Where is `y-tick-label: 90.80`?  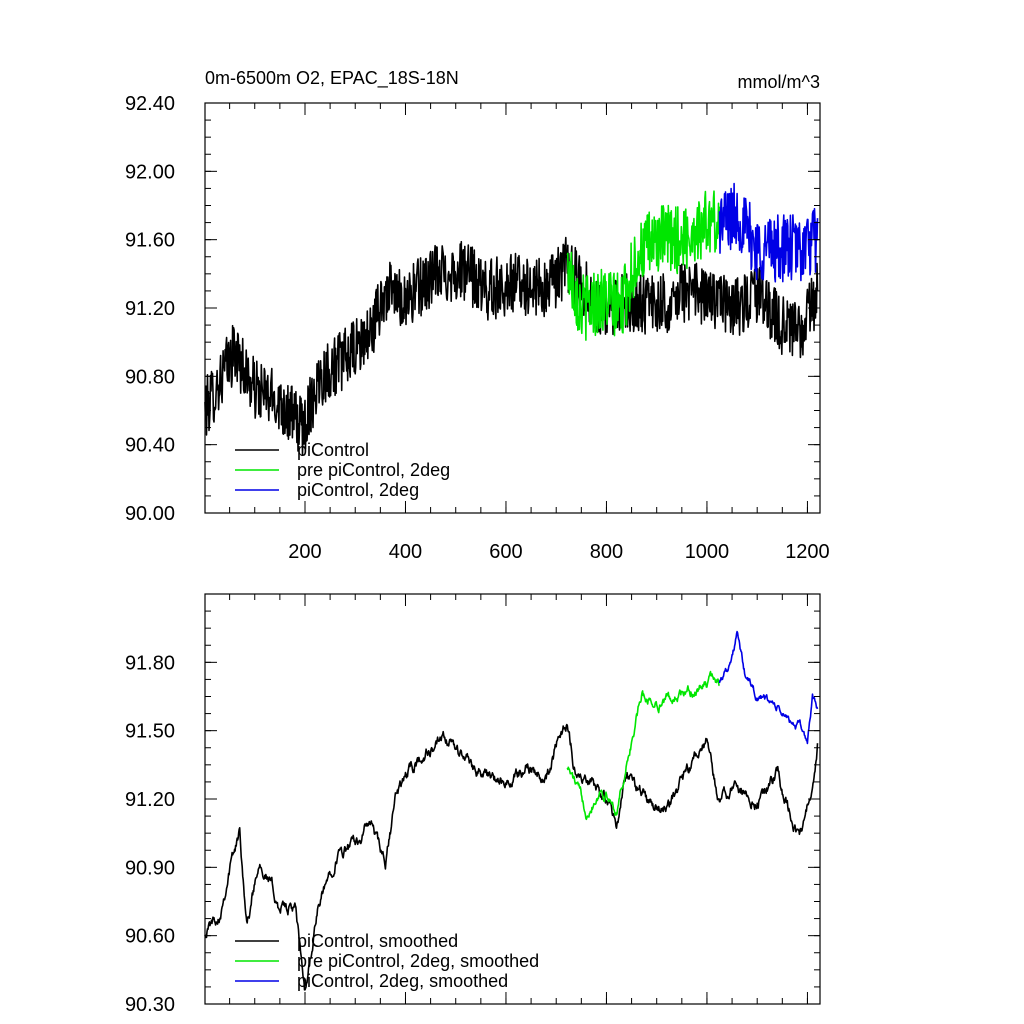 y-tick-label: 90.80 is located at coordinates (150, 377).